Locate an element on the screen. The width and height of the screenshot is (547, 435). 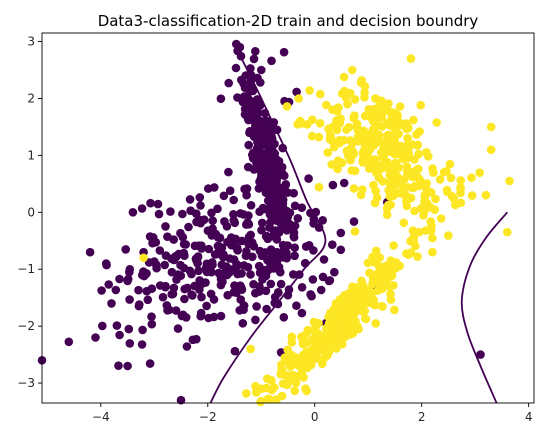
y-tick-label: 3 is located at coordinates (31, 42).